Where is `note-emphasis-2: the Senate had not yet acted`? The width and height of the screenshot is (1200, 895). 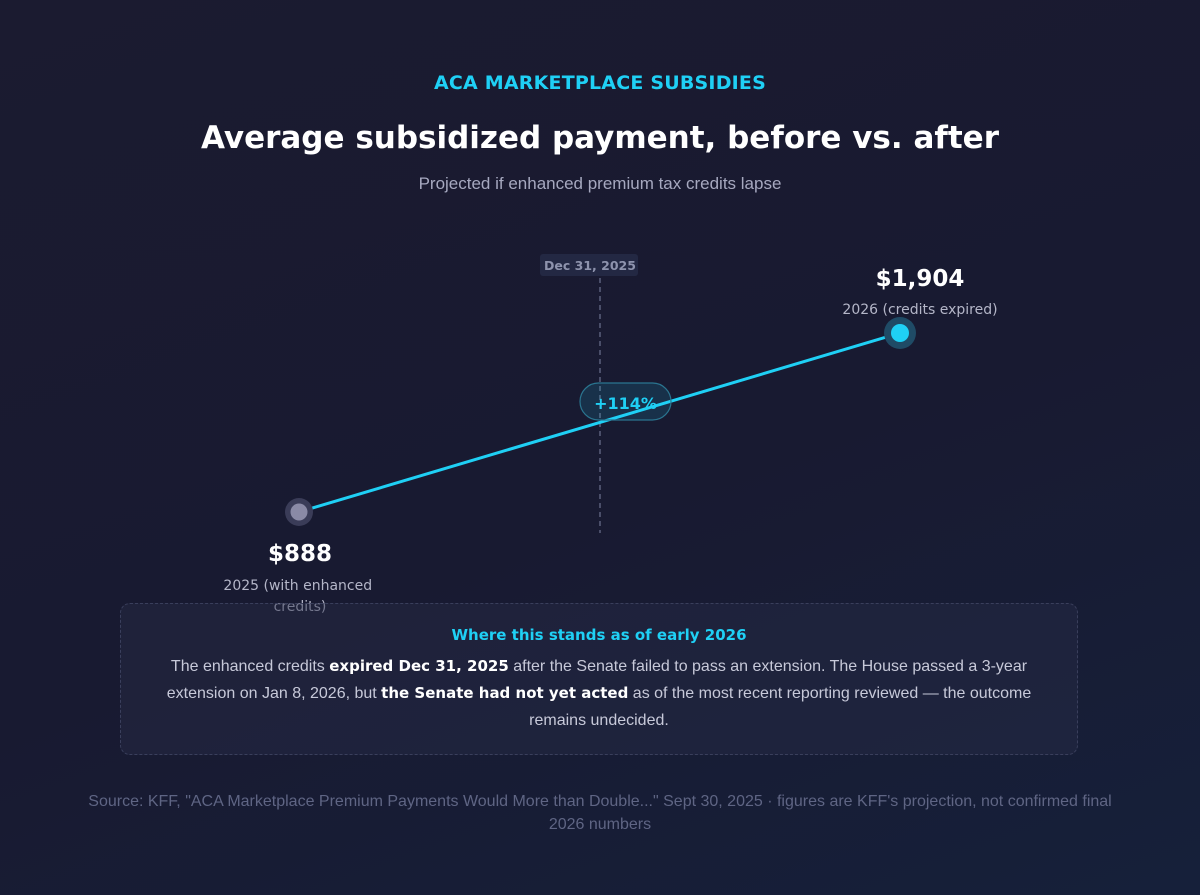 note-emphasis-2: the Senate had not yet acted is located at coordinates (505, 693).